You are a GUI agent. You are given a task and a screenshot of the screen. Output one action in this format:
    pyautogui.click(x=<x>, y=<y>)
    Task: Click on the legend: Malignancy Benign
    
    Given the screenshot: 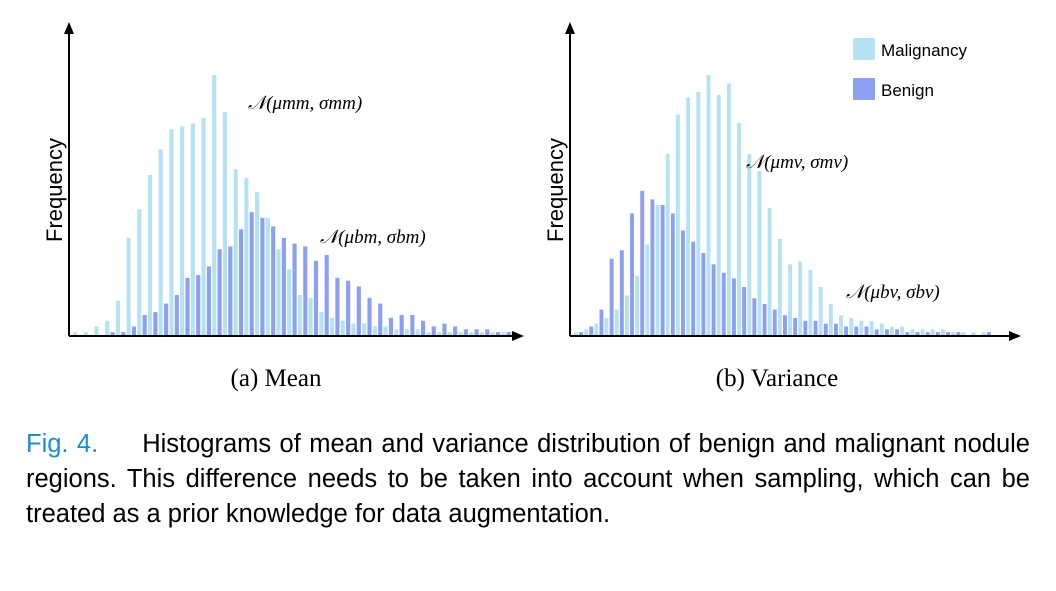 What is the action you would take?
    pyautogui.click(x=910, y=69)
    